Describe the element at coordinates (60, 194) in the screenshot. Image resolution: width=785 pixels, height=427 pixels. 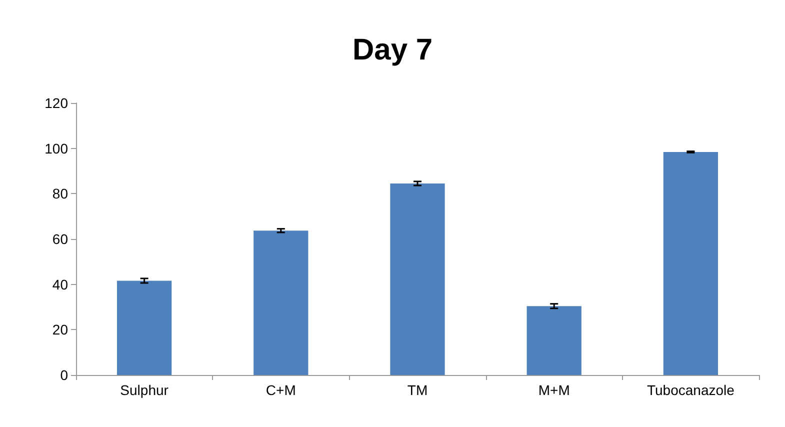
I see `y-tick-label: 80` at that location.